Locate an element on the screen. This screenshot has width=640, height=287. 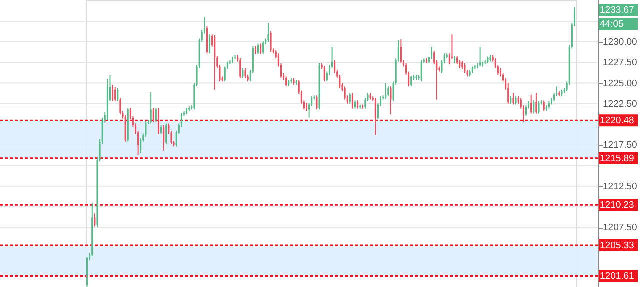
ref-line-label: 1220.48 is located at coordinates (617, 121).